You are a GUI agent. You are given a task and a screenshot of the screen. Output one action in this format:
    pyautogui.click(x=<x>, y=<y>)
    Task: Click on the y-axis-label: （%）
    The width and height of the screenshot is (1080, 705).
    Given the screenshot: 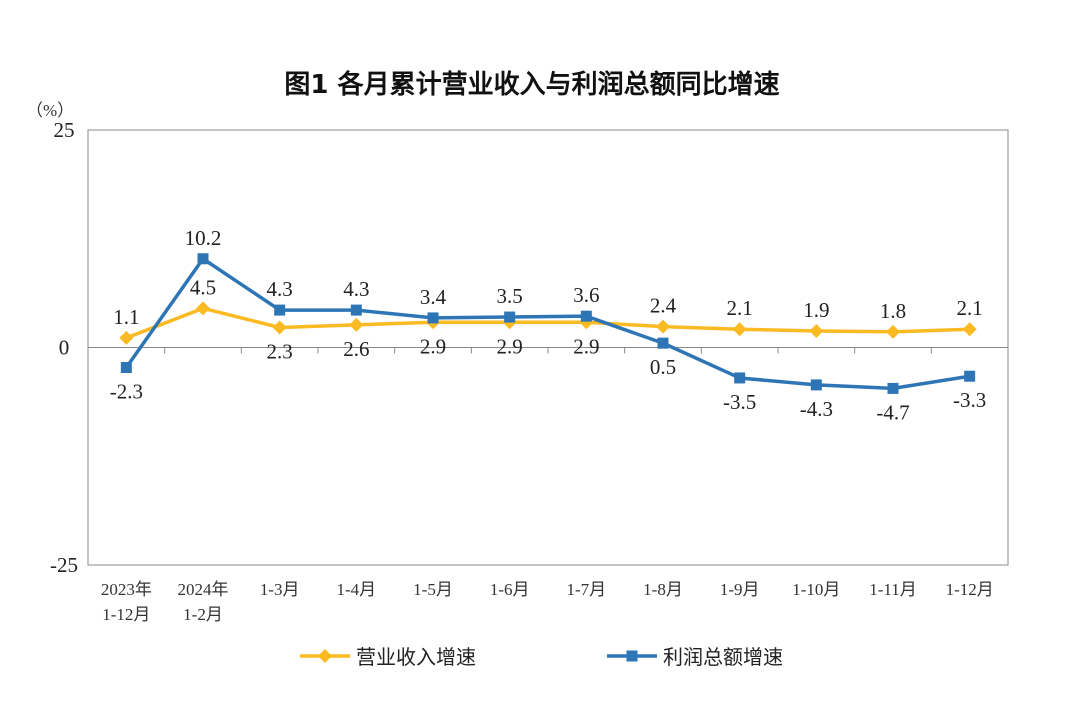 What is the action you would take?
    pyautogui.click(x=50, y=110)
    